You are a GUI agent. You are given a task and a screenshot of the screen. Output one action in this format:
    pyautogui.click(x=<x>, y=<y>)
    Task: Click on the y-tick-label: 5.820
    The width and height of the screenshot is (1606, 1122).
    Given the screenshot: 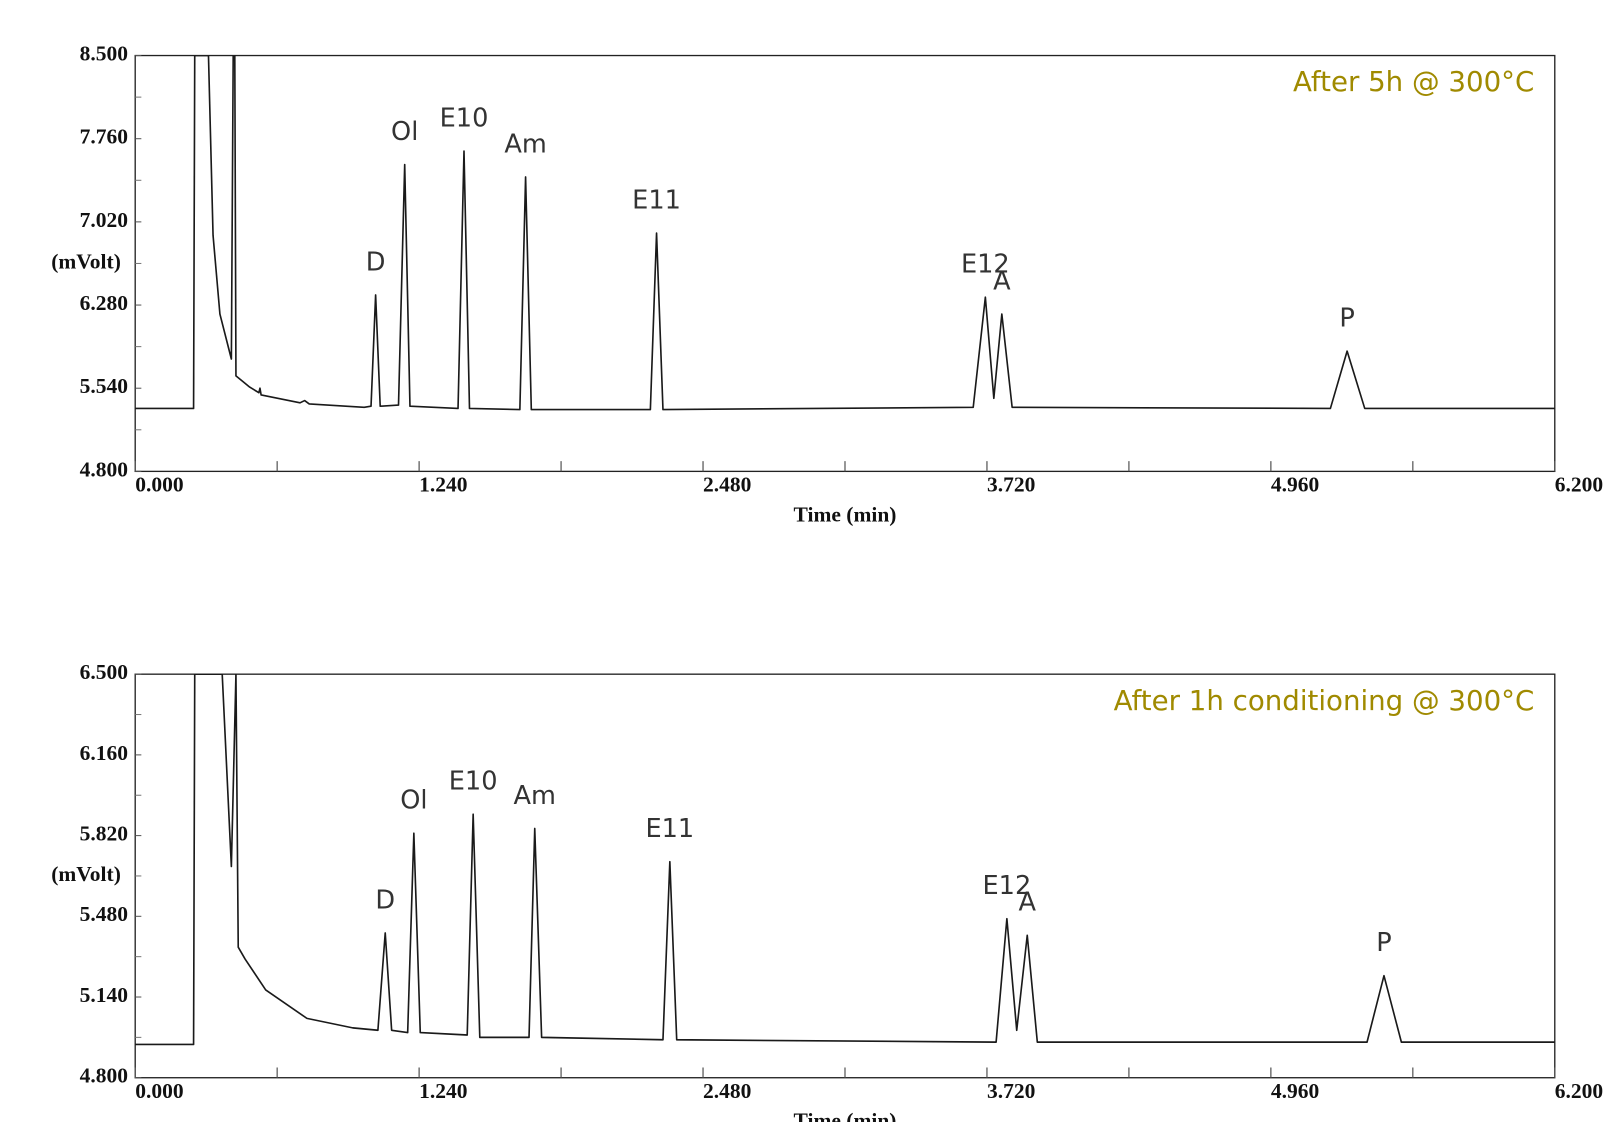 What is the action you would take?
    pyautogui.click(x=104, y=834)
    